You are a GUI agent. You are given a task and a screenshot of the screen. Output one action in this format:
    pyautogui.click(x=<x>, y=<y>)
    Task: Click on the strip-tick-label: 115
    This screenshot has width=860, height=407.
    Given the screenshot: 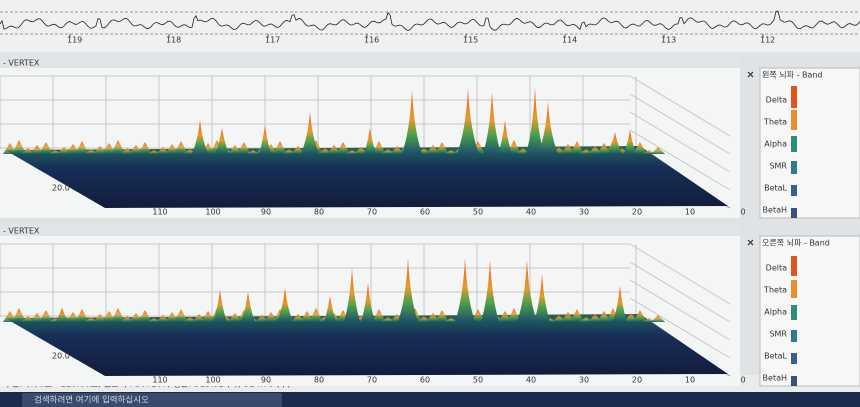 What is the action you would take?
    pyautogui.click(x=470, y=40)
    